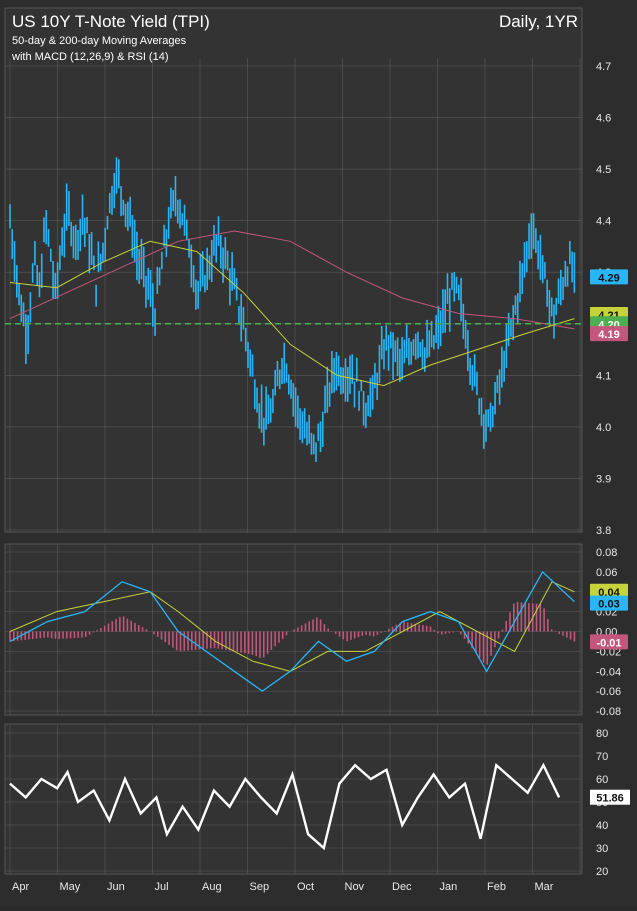 Image resolution: width=637 pixels, height=911 pixels. Describe the element at coordinates (608, 712) in the screenshot. I see `y-tick-label: -0.08` at that location.